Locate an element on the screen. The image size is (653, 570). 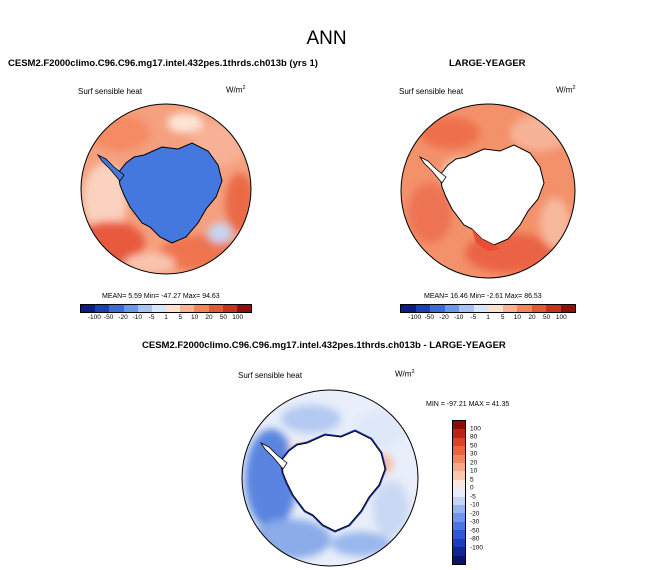
panel-2-map is located at coordinates (488, 191).